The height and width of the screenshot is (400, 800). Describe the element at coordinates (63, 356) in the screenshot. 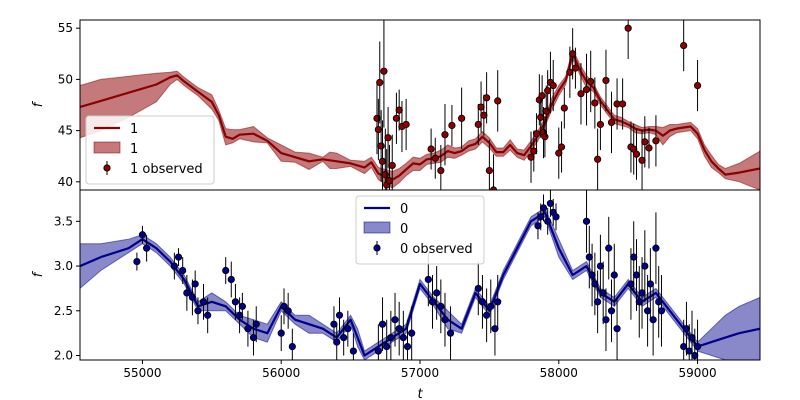

I see `y-tick-label: 2.0` at that location.